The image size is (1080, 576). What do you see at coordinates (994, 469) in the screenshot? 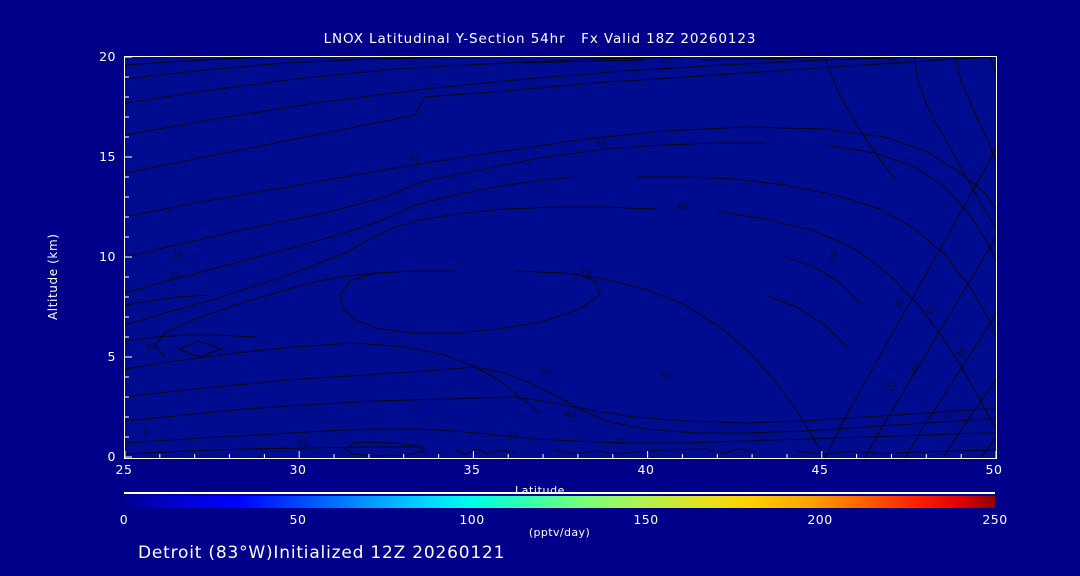
I see `x-tick-label-50: 50` at bounding box center [994, 469].